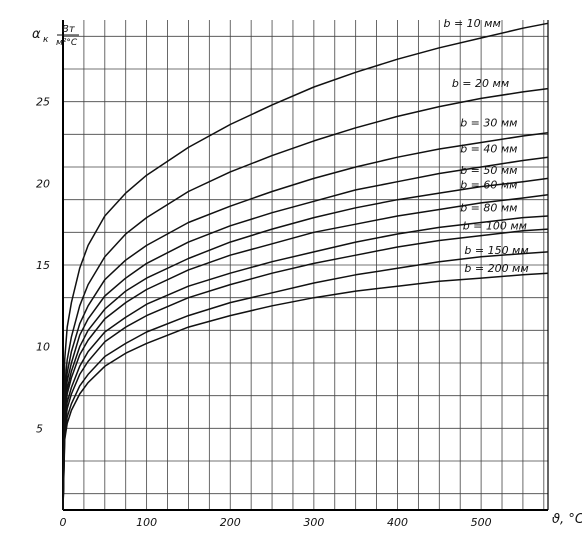 The image size is (582, 534). What do you see at coordinates (43, 183) in the screenshot?
I see `y-tick-label: 20` at bounding box center [43, 183].